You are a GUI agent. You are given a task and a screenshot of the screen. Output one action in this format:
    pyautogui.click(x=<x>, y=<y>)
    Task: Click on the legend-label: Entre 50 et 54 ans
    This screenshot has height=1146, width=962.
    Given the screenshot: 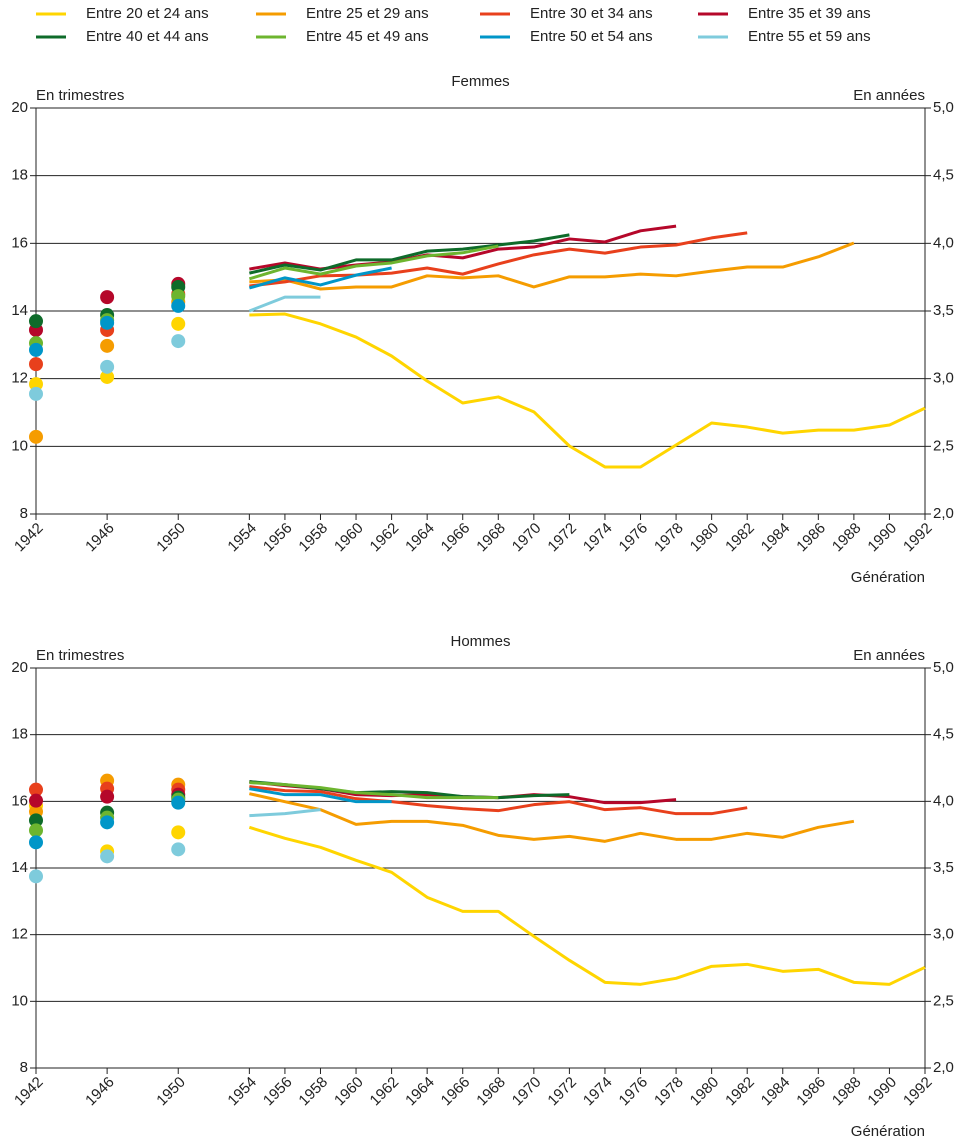 What is the action you would take?
    pyautogui.click(x=591, y=36)
    